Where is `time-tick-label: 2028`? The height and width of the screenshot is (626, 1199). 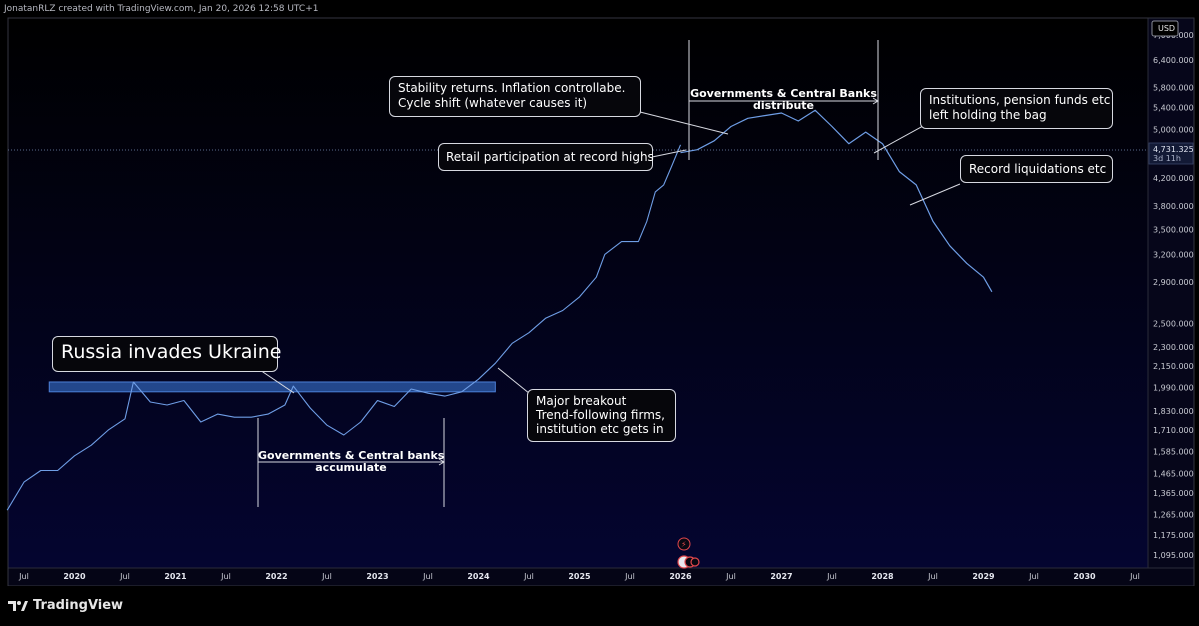 time-tick-label: 2028 is located at coordinates (882, 576).